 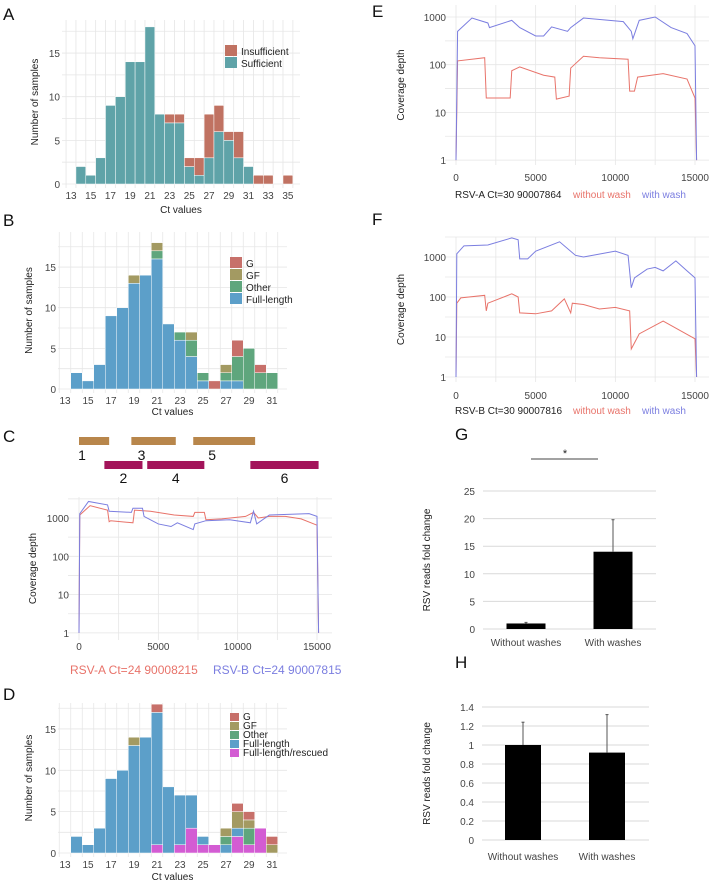 What do you see at coordinates (51, 730) in the screenshot?
I see `y-tick-label: 15` at bounding box center [51, 730].